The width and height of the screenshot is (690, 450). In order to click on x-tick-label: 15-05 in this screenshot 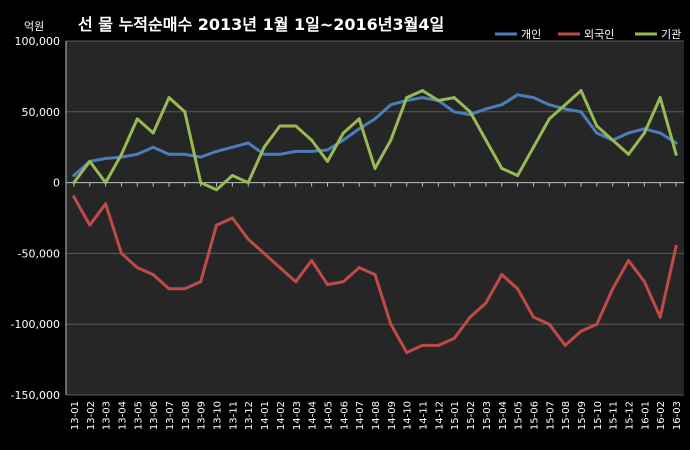, I will do `click(519, 415)`.